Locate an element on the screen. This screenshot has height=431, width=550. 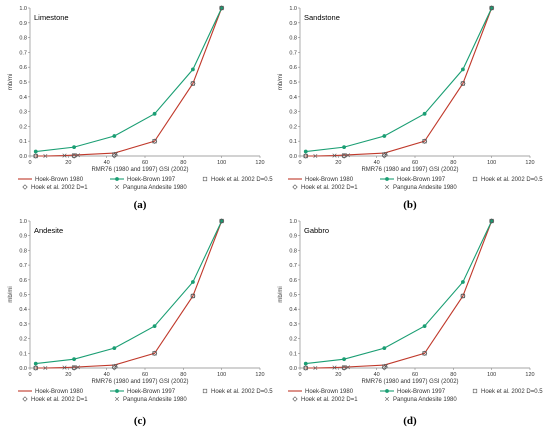
series-hoek-brown-1980 is located at coordinates (399, 82).